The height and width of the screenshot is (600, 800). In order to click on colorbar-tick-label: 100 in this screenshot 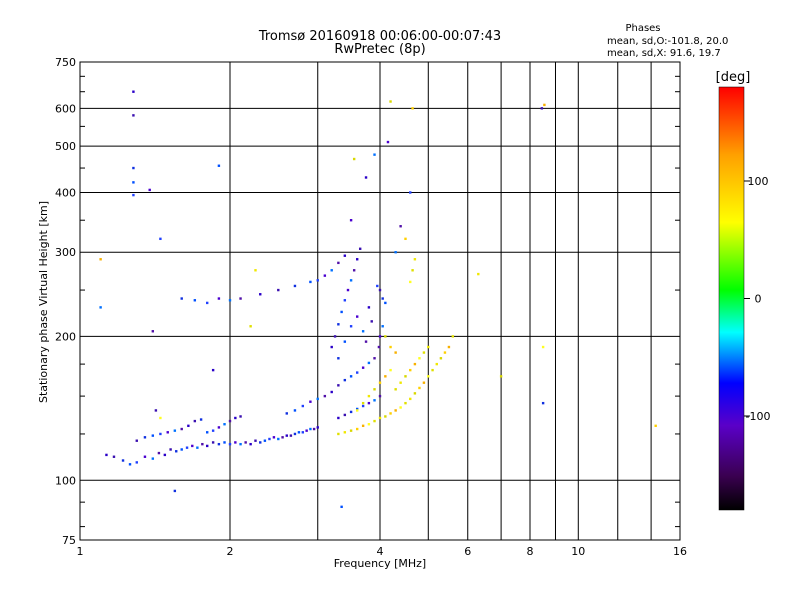, I will do `click(758, 181)`.